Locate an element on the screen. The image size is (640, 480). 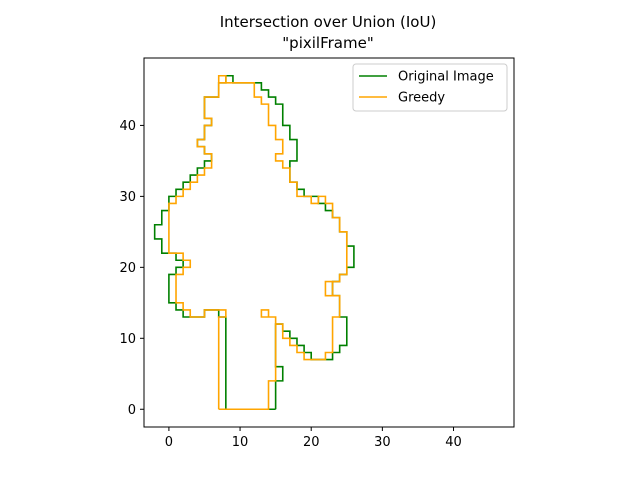
x-tick-label: 30 is located at coordinates (382, 442).